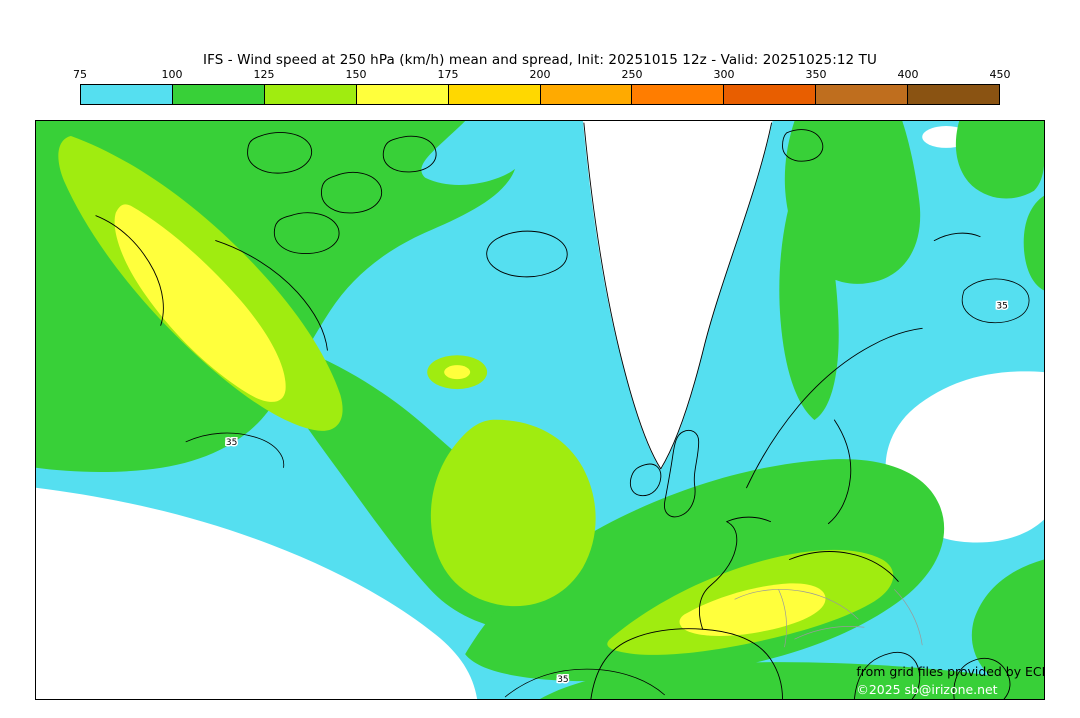 This screenshot has height=718, width=1080. What do you see at coordinates (1033, 243) in the screenshot?
I see `green-region-right-edge` at bounding box center [1033, 243].